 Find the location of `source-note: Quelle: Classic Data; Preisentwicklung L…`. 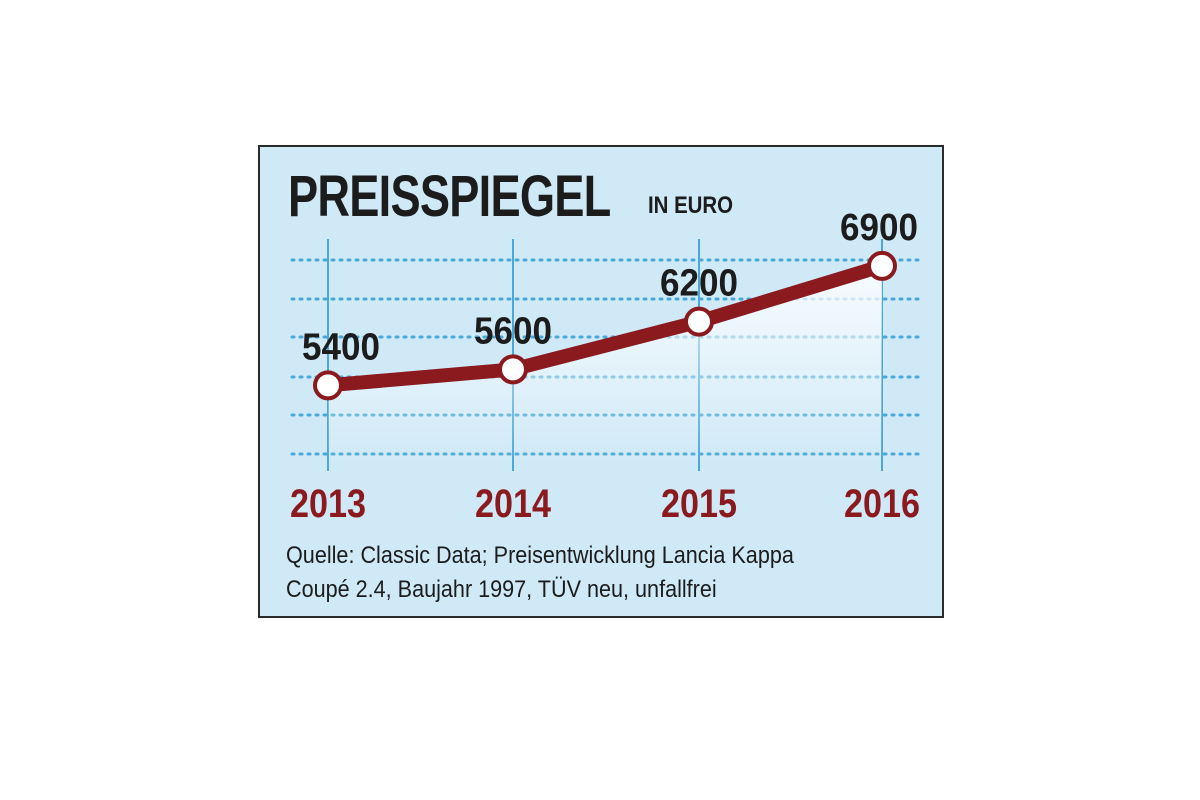

source-note: Quelle: Classic Data; Preisentwicklung L… is located at coordinates (574, 573).